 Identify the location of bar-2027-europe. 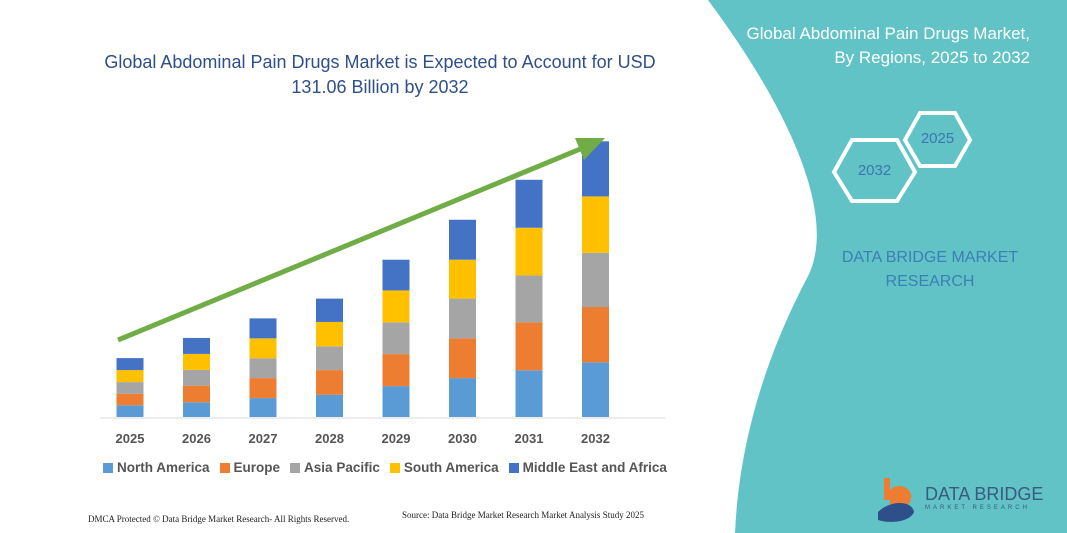
(263, 388).